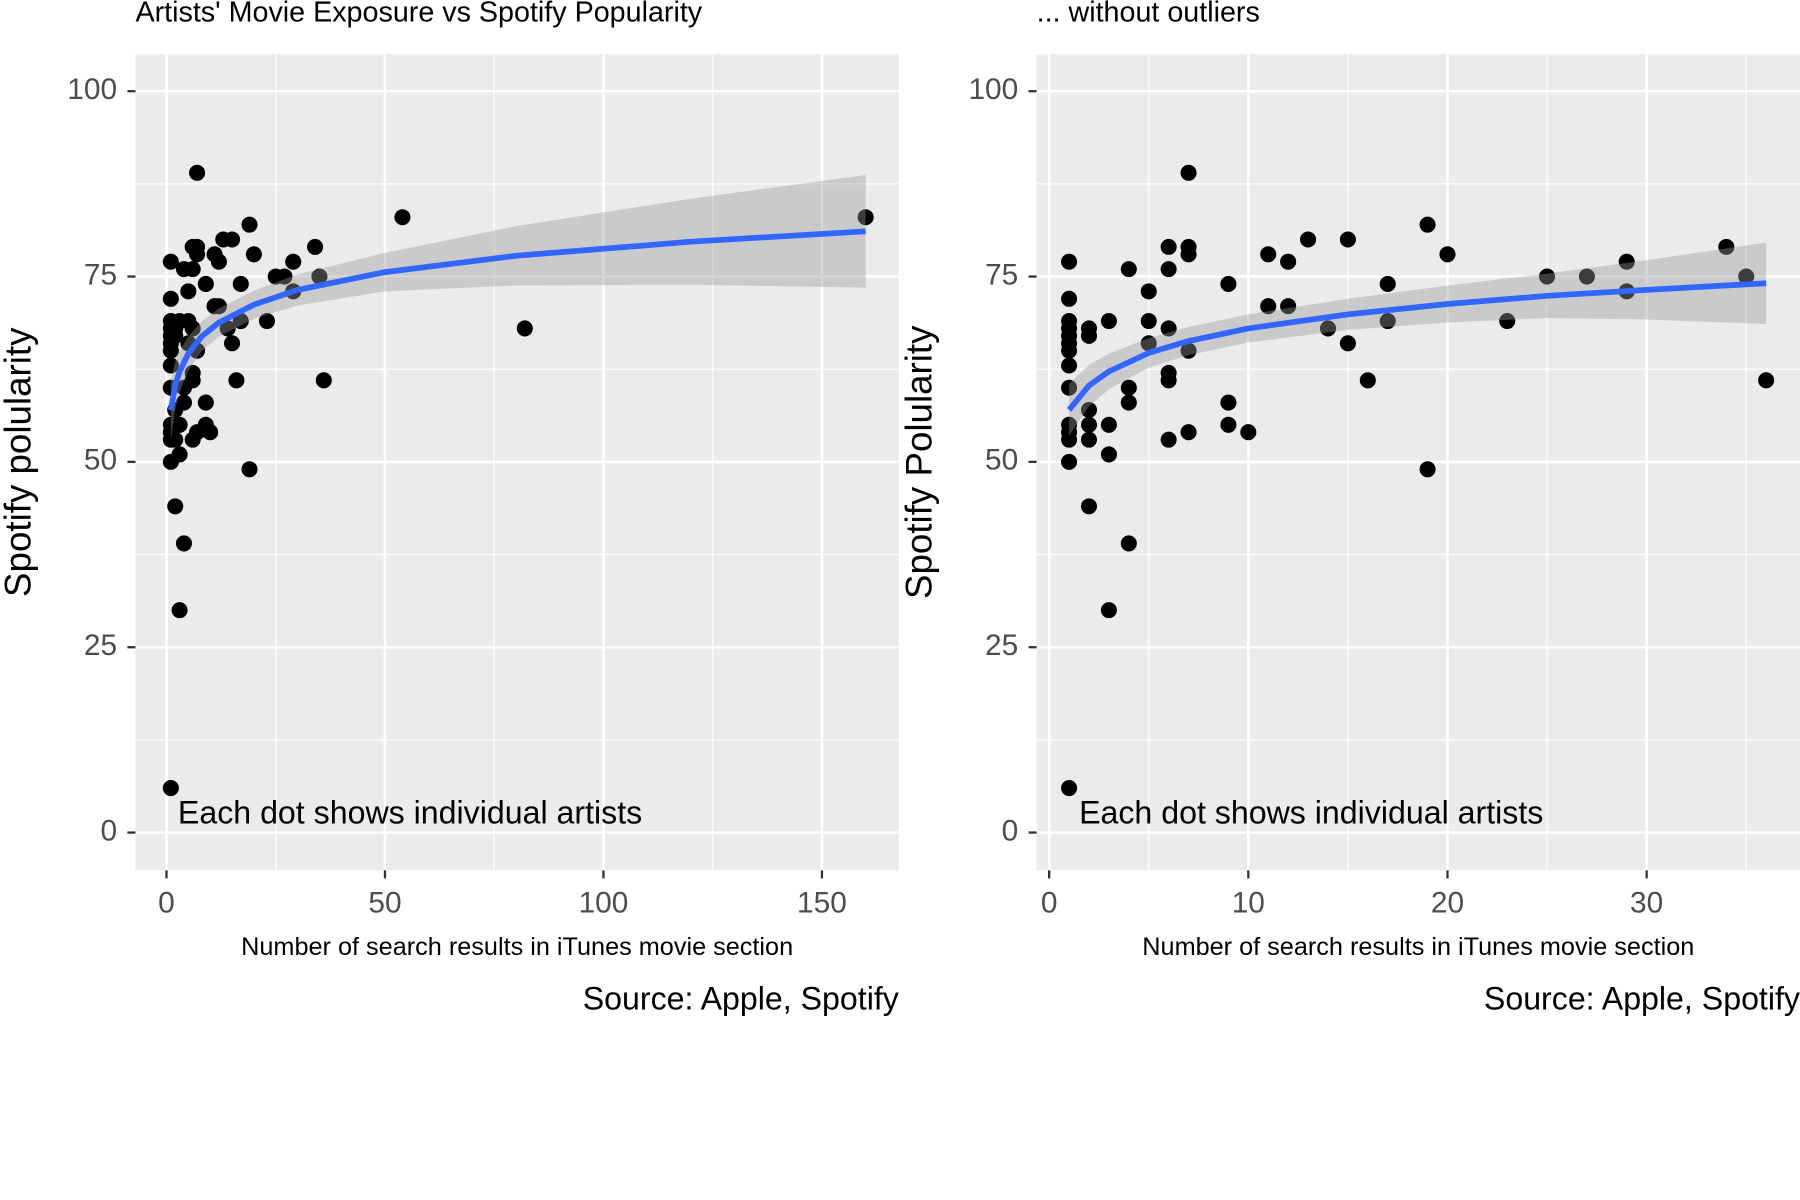  I want to click on x-tick-label: 150, so click(822, 903).